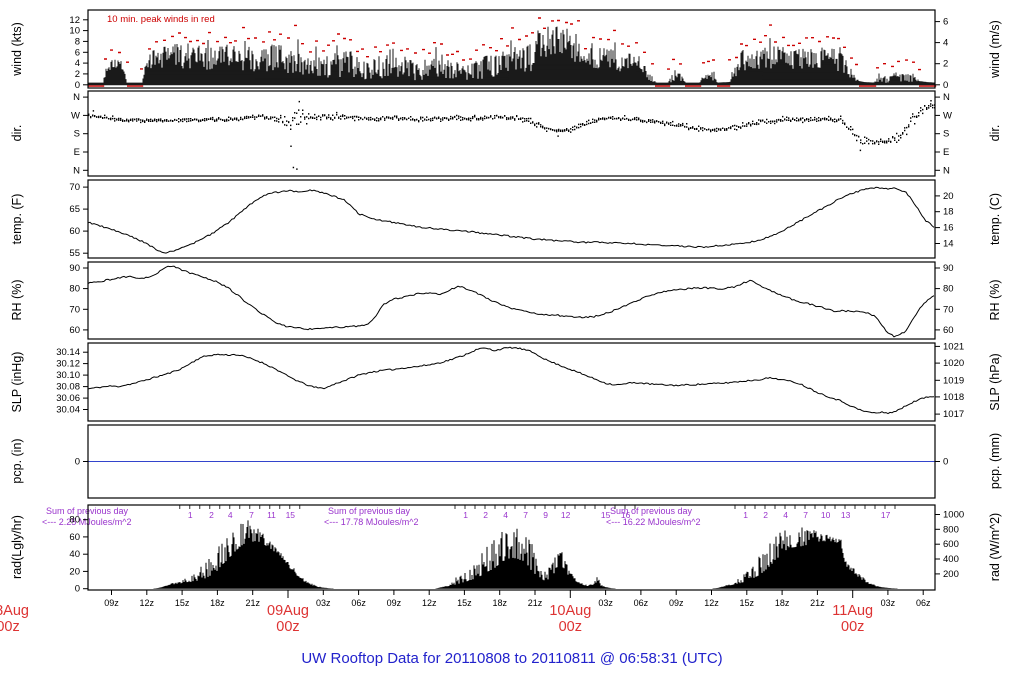  What do you see at coordinates (14, 611) in the screenshot?
I see `x-axis-date-label: 08Aug` at bounding box center [14, 611].